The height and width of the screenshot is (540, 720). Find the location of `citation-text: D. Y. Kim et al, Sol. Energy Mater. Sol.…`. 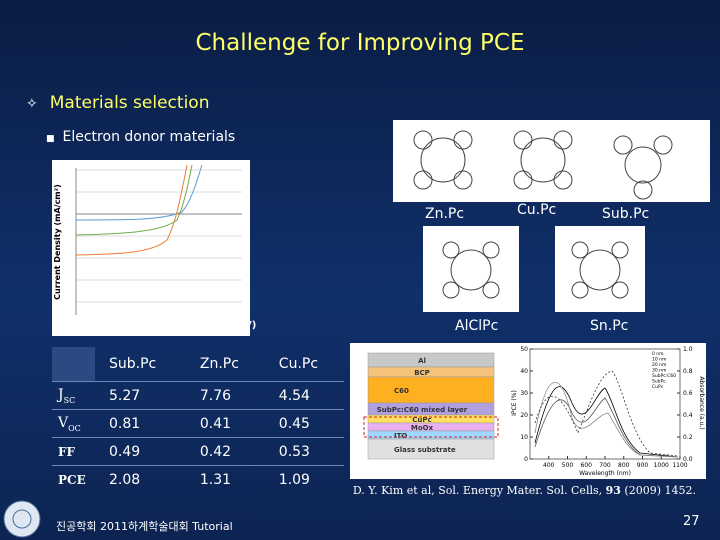

citation-text: D. Y. Kim et al, Sol. Energy Mater. Sol.… is located at coordinates (479, 490).